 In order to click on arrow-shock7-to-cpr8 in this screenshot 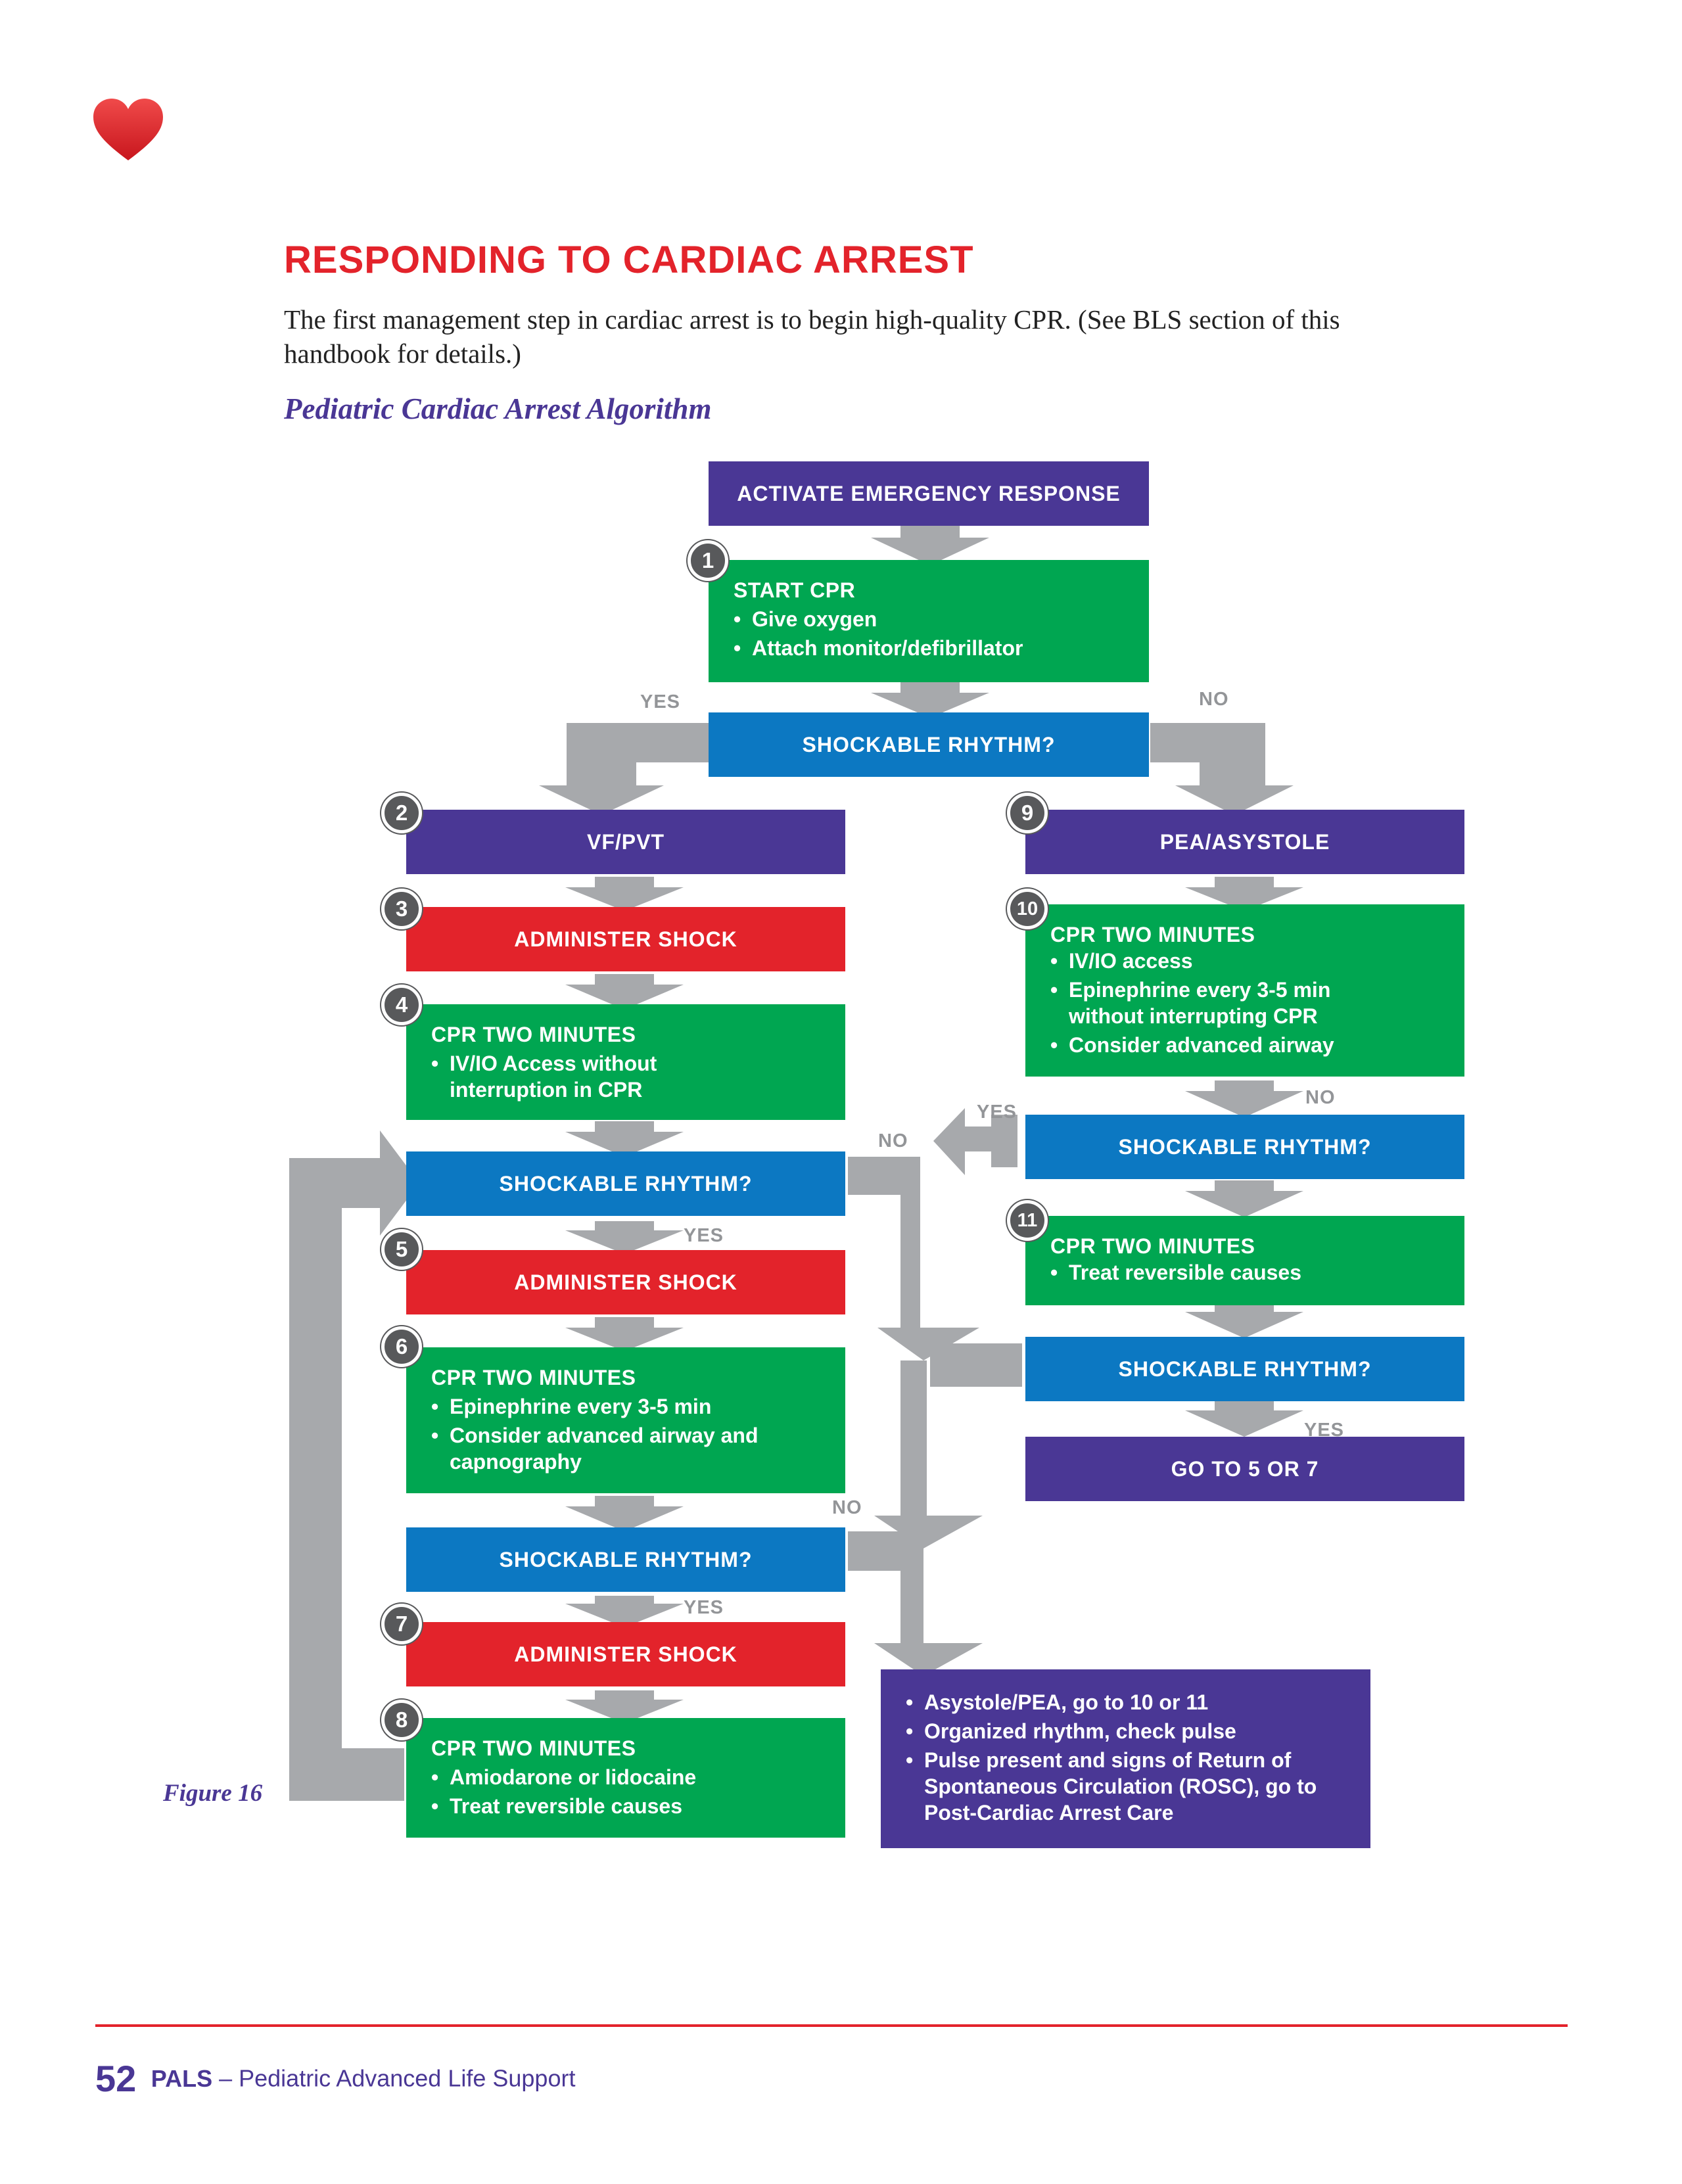, I will do `click(624, 1706)`.